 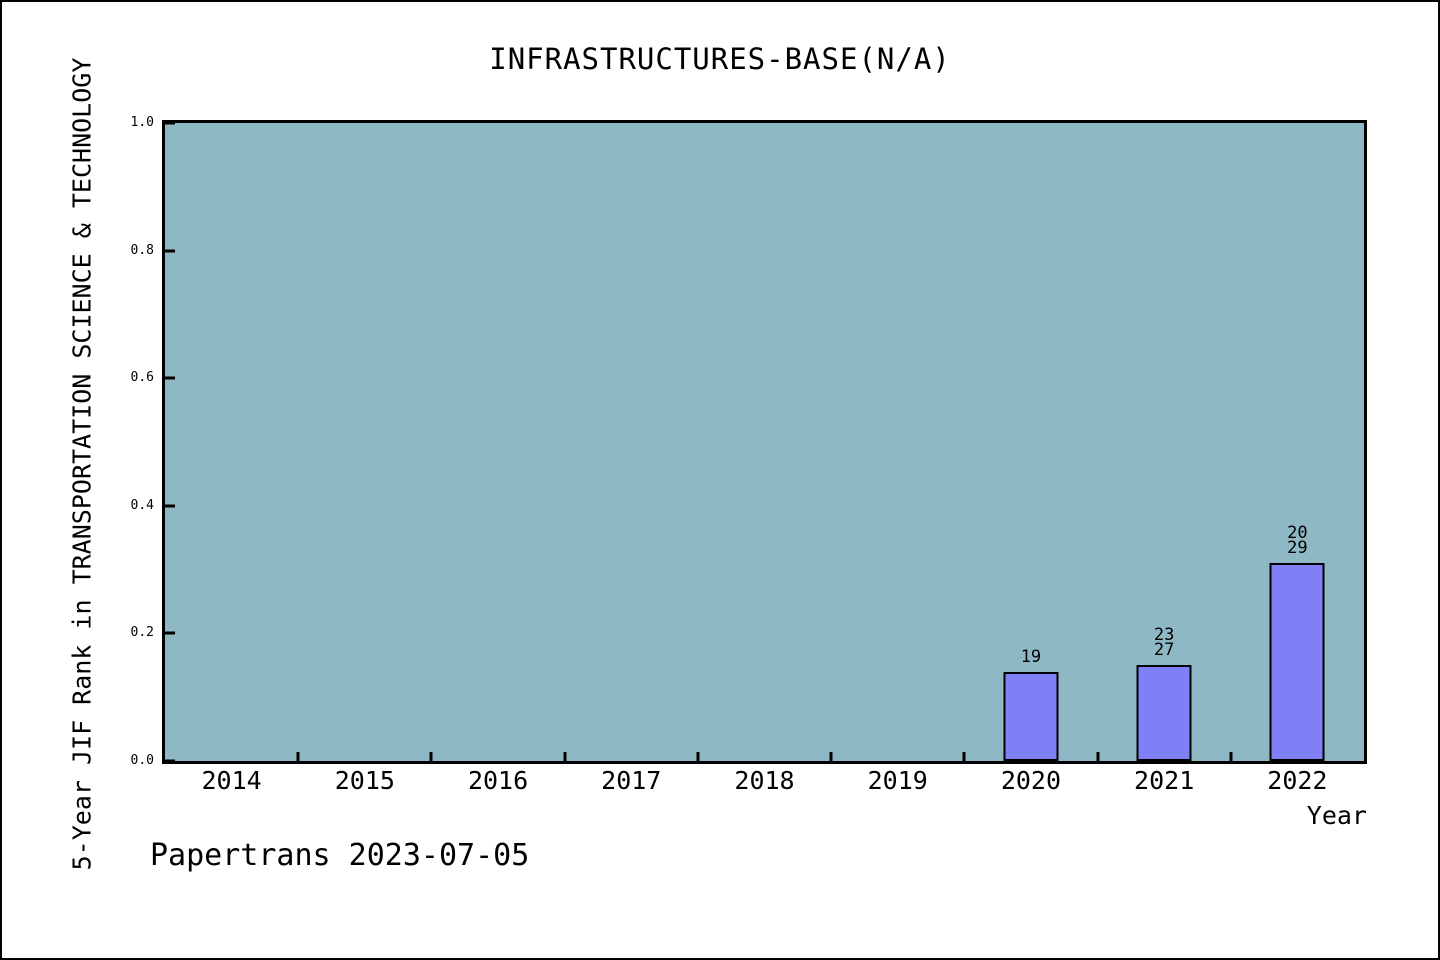 I want to click on x-tick-label-2017: 2017, so click(x=631, y=780).